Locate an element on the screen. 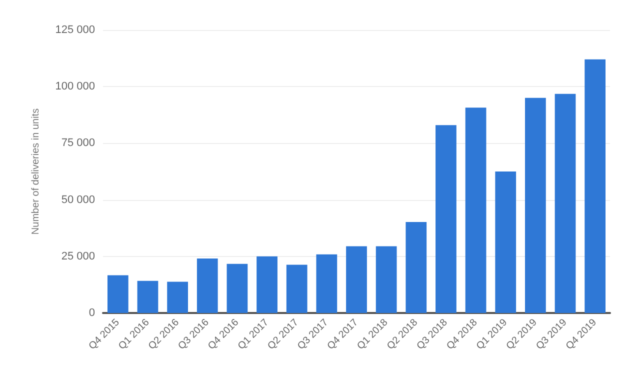 This screenshot has width=640, height=380. y-axis-title: Number of deliveries in units is located at coordinates (36, 171).